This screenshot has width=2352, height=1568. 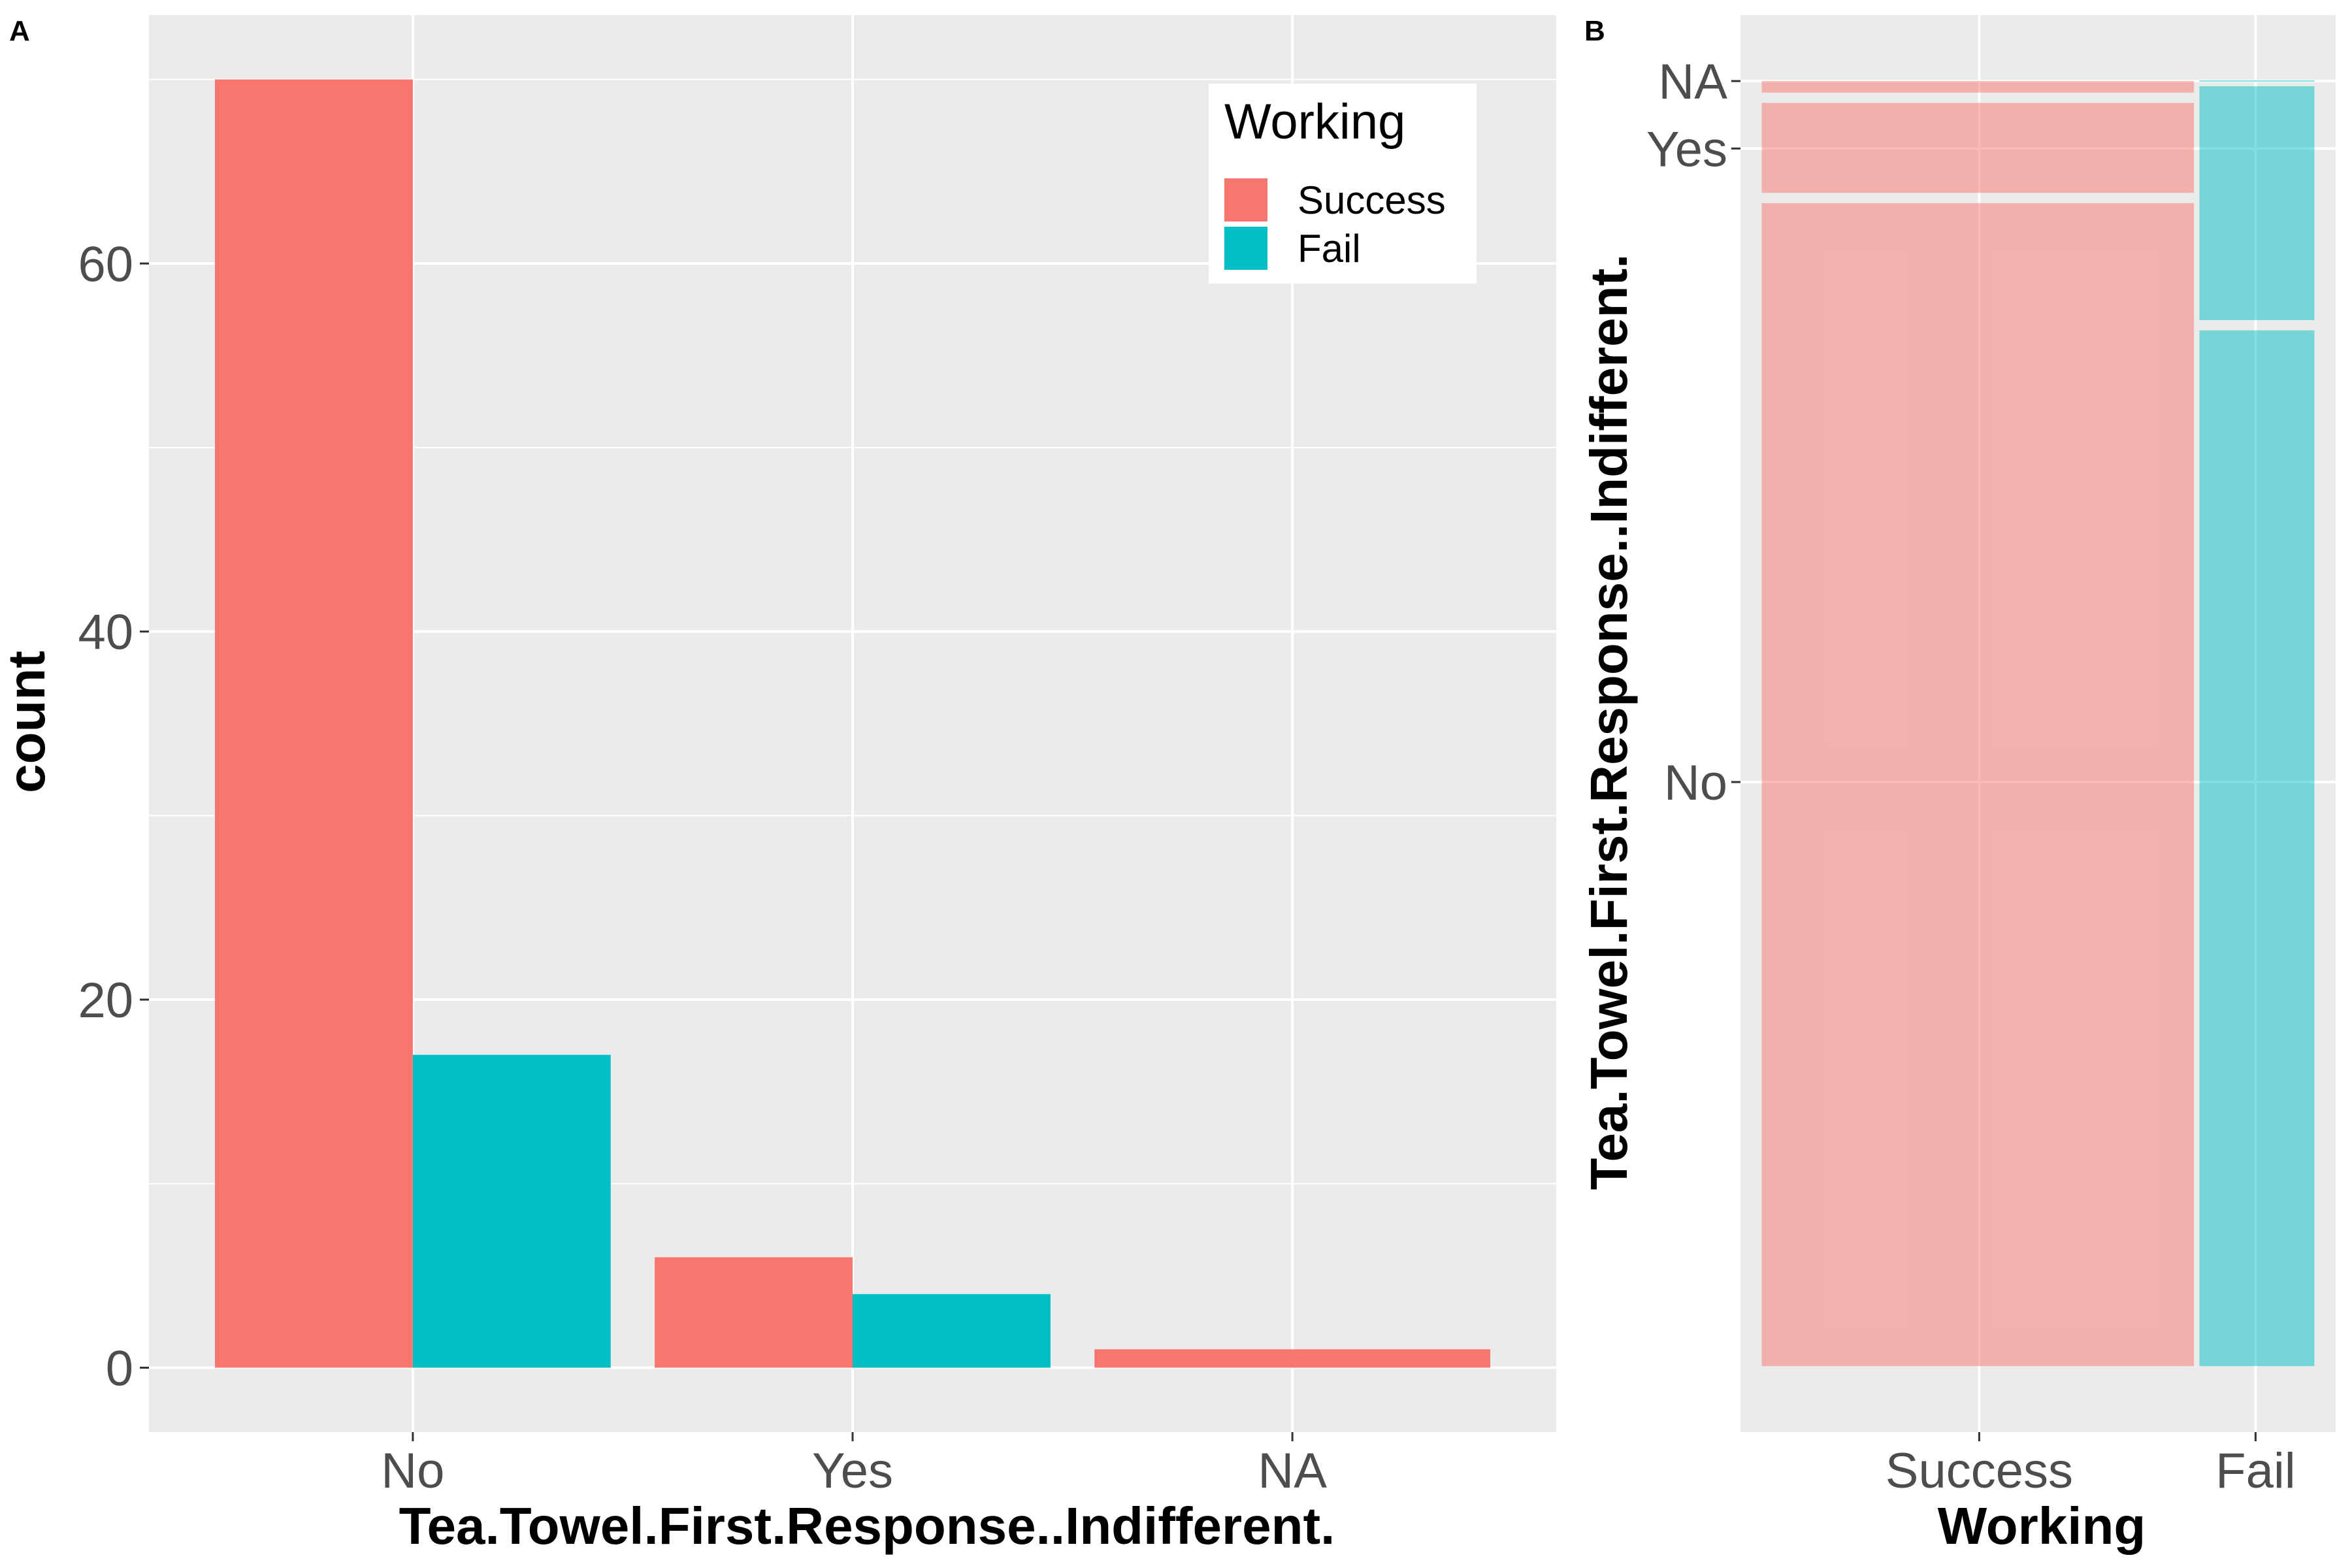 What do you see at coordinates (313, 723) in the screenshot?
I see `bar-success-no` at bounding box center [313, 723].